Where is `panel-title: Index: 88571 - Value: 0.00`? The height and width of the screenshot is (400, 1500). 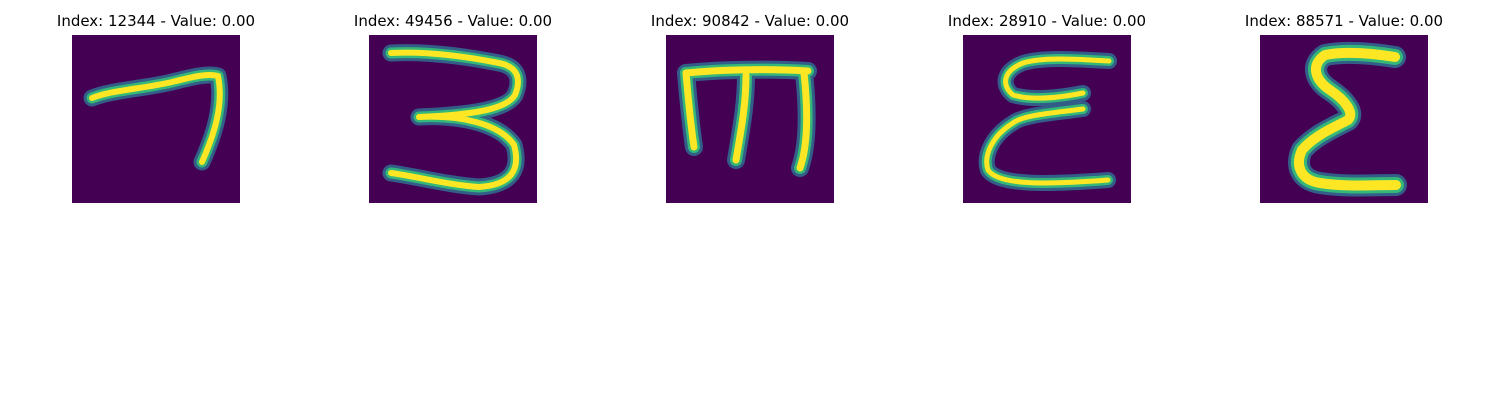 panel-title: Index: 88571 - Value: 0.00 is located at coordinates (1344, 21).